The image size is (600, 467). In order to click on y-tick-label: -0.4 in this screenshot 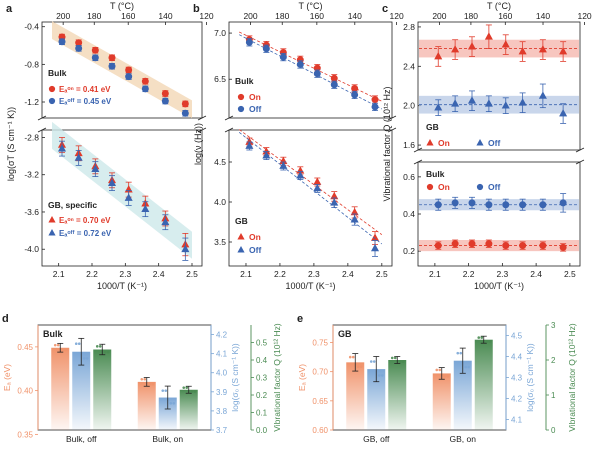, I will do `click(31, 27)`.